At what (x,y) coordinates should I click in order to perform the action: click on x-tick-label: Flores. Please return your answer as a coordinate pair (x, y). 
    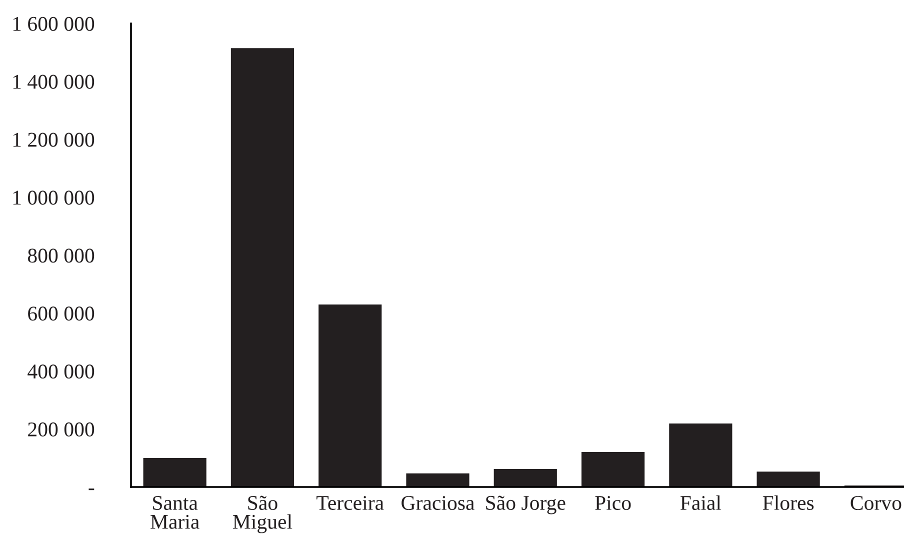
    Looking at the image, I should click on (788, 502).